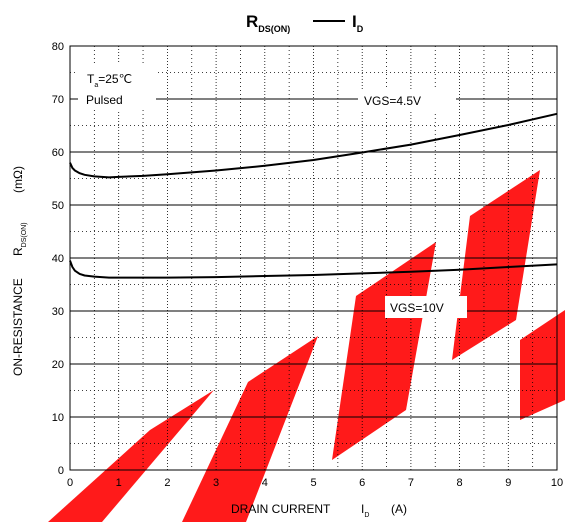  I want to click on y-tick-label: 60, so click(58, 153).